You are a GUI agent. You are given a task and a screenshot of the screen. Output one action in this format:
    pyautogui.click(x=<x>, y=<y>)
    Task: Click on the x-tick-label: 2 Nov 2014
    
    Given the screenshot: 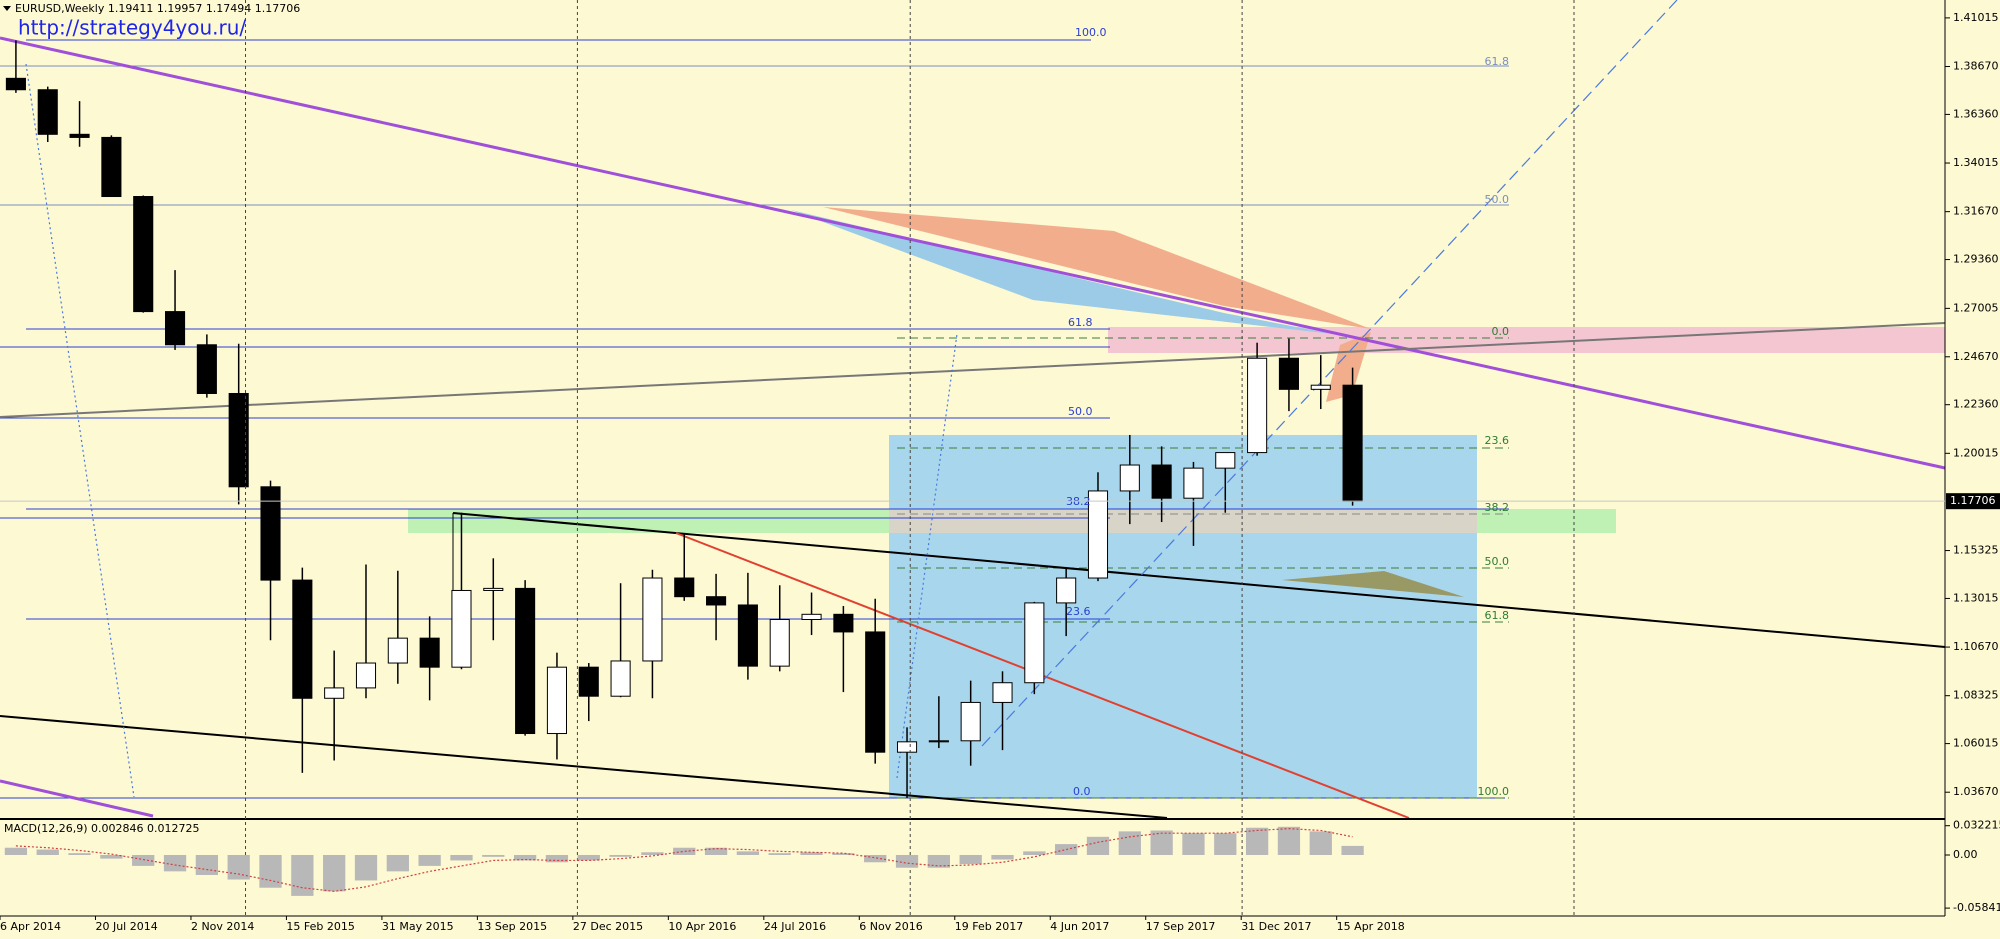 What is the action you would take?
    pyautogui.click(x=222, y=926)
    